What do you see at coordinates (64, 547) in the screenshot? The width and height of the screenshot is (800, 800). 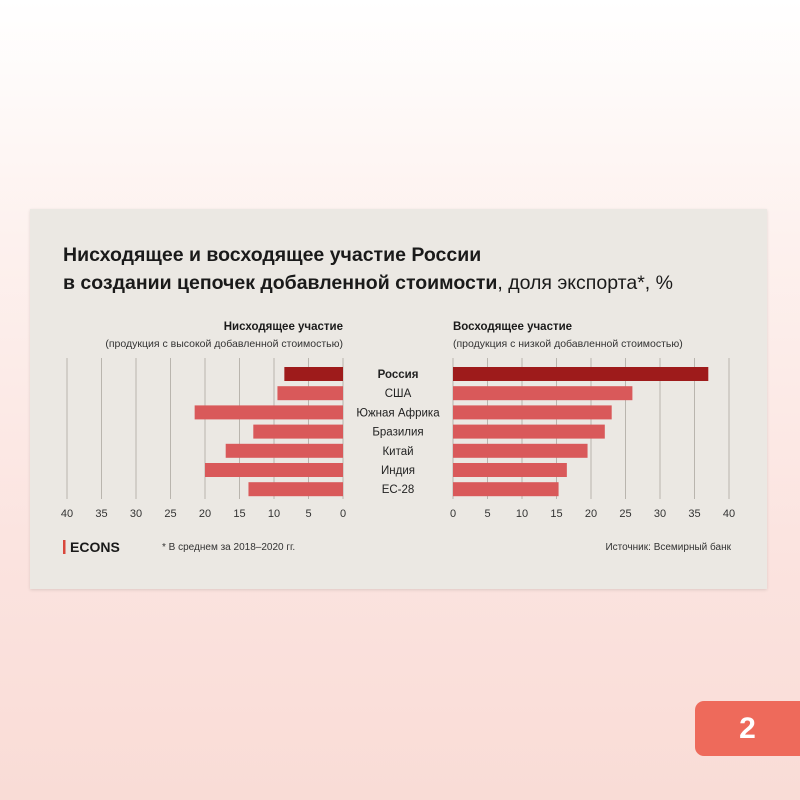 I see `logo-bar` at bounding box center [64, 547].